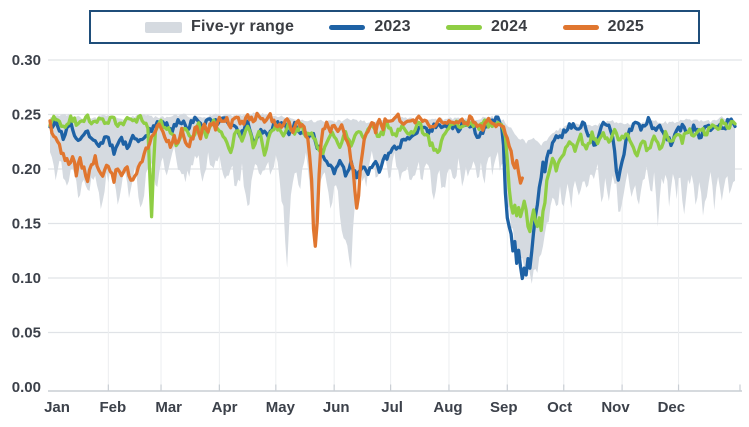  Describe the element at coordinates (509, 26) in the screenshot. I see `legend-label-2024: 2024` at that location.